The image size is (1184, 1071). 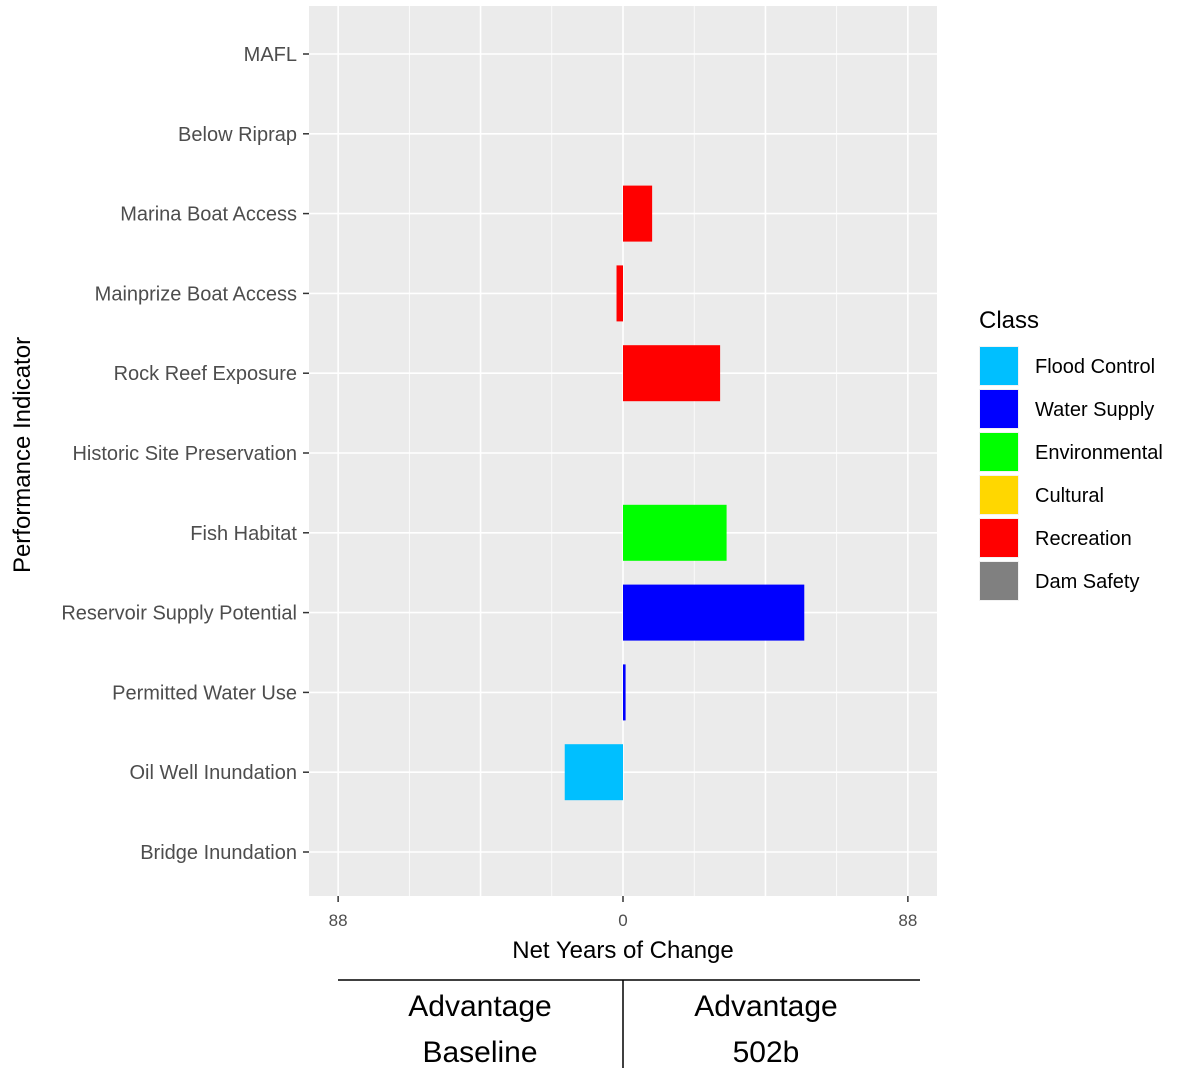 I want to click on legend-label: Dam Safety, so click(x=1087, y=582).